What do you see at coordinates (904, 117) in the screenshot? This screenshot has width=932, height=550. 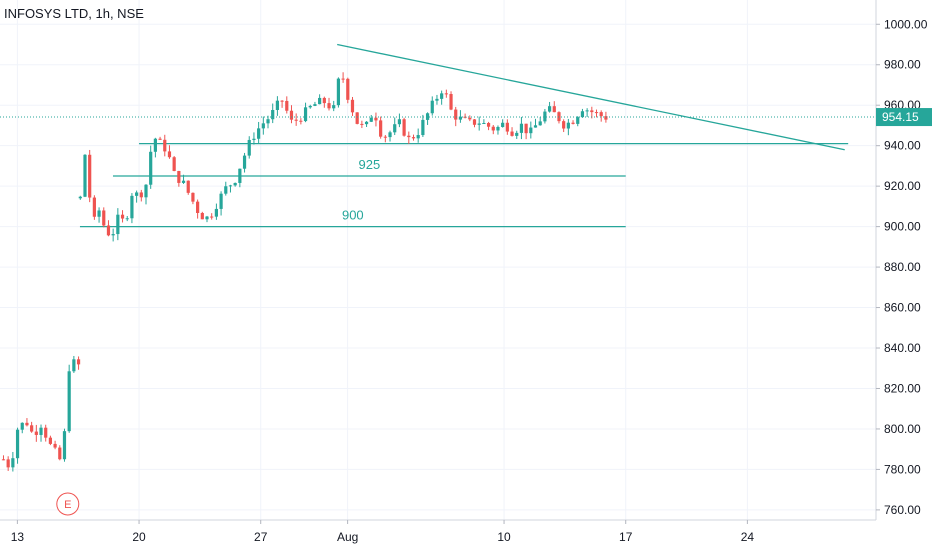 I see `last-price-badge` at bounding box center [904, 117].